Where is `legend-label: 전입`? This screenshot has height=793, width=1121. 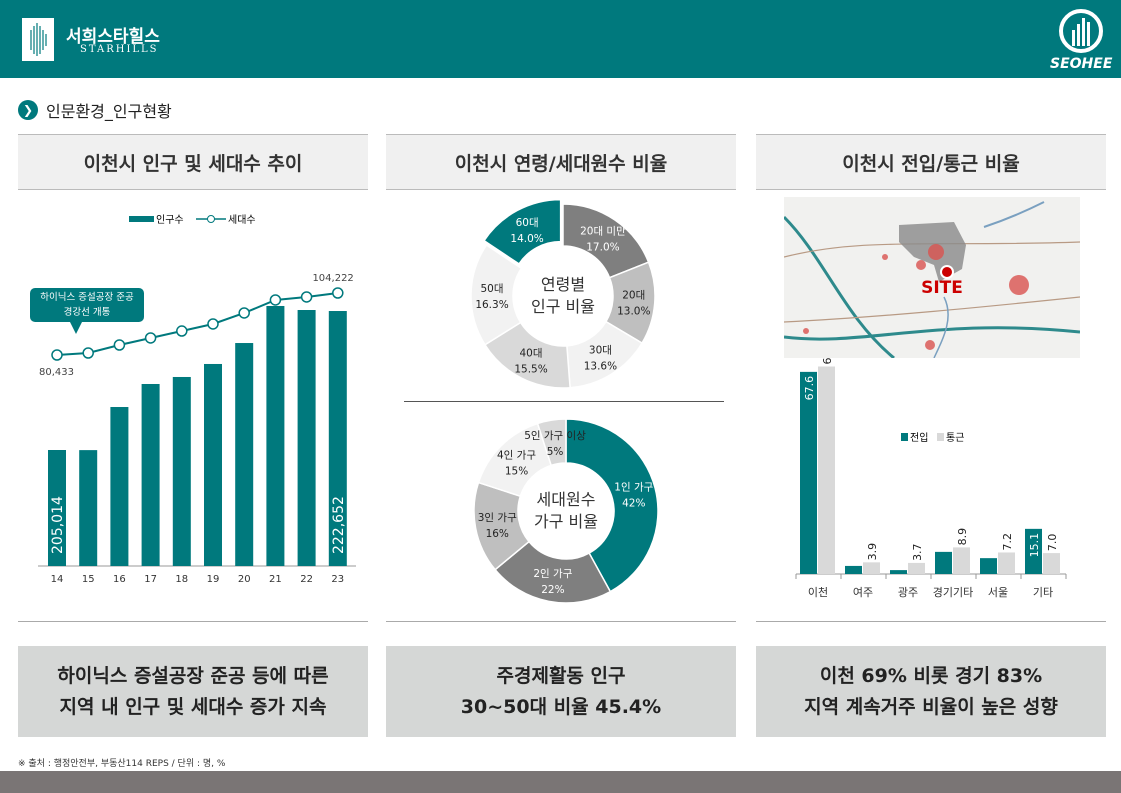
legend-label: 전입 is located at coordinates (919, 437).